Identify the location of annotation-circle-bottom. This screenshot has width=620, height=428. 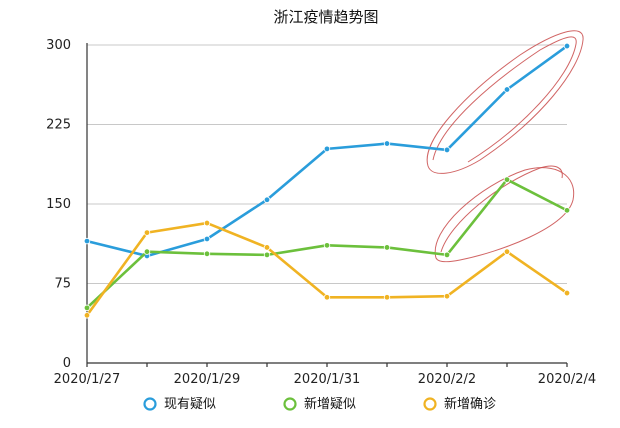
(504, 215).